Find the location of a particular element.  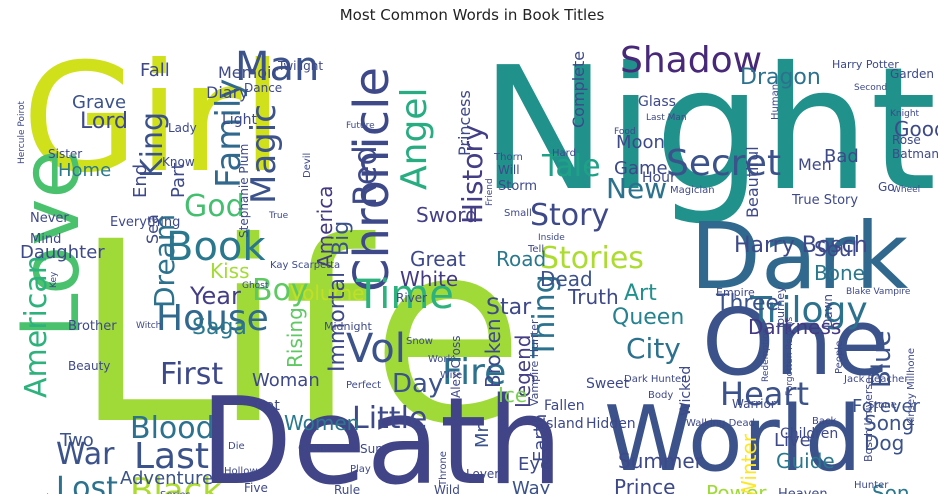

word-will: Will is located at coordinates (509, 170).